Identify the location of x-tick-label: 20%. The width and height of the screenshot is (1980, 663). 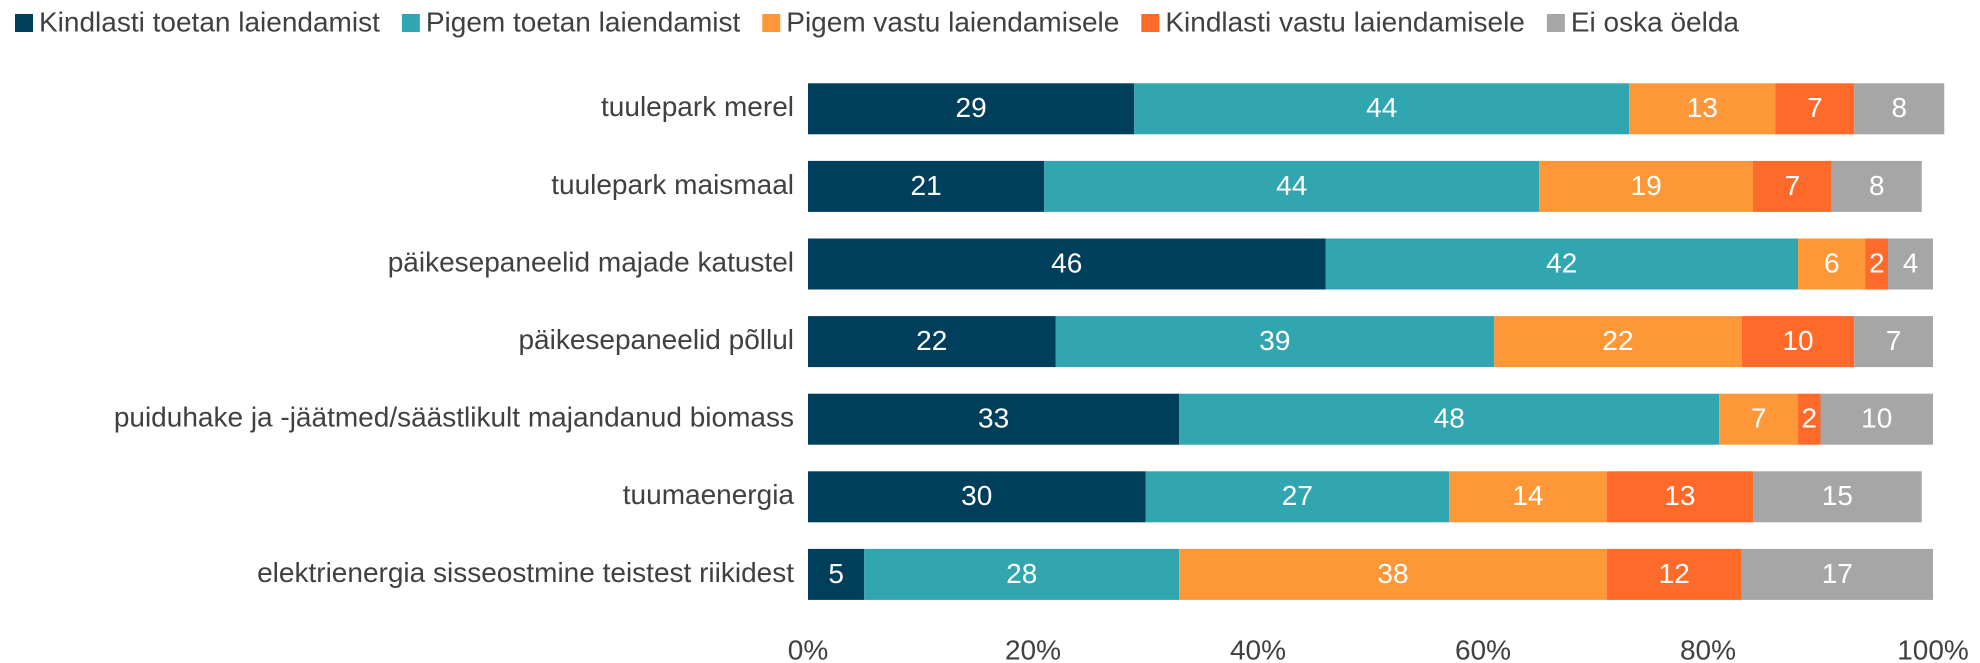
(1033, 648).